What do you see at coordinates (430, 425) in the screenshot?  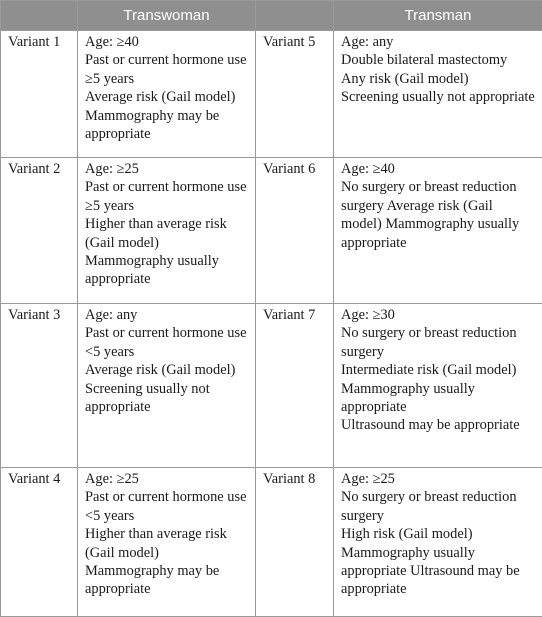 I see `description-line: Ultrasound may be appropriate` at bounding box center [430, 425].